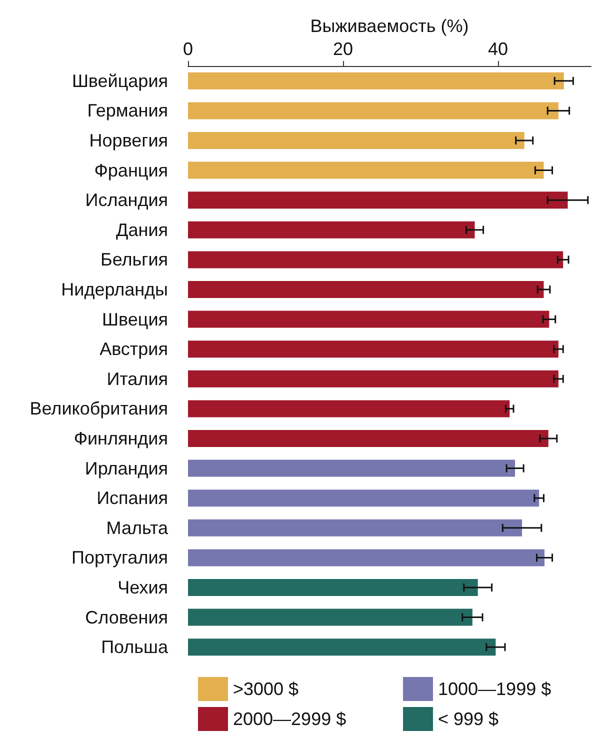 This screenshot has height=744, width=599. I want to click on y-tick-label: Финляндия, so click(121, 438).